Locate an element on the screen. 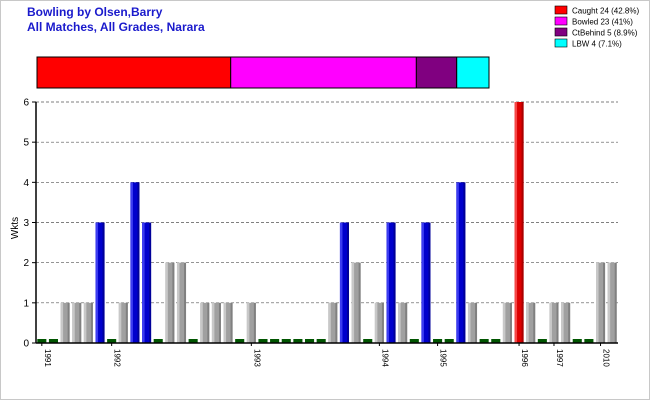  legend-swatch-bowled is located at coordinates (561, 21).